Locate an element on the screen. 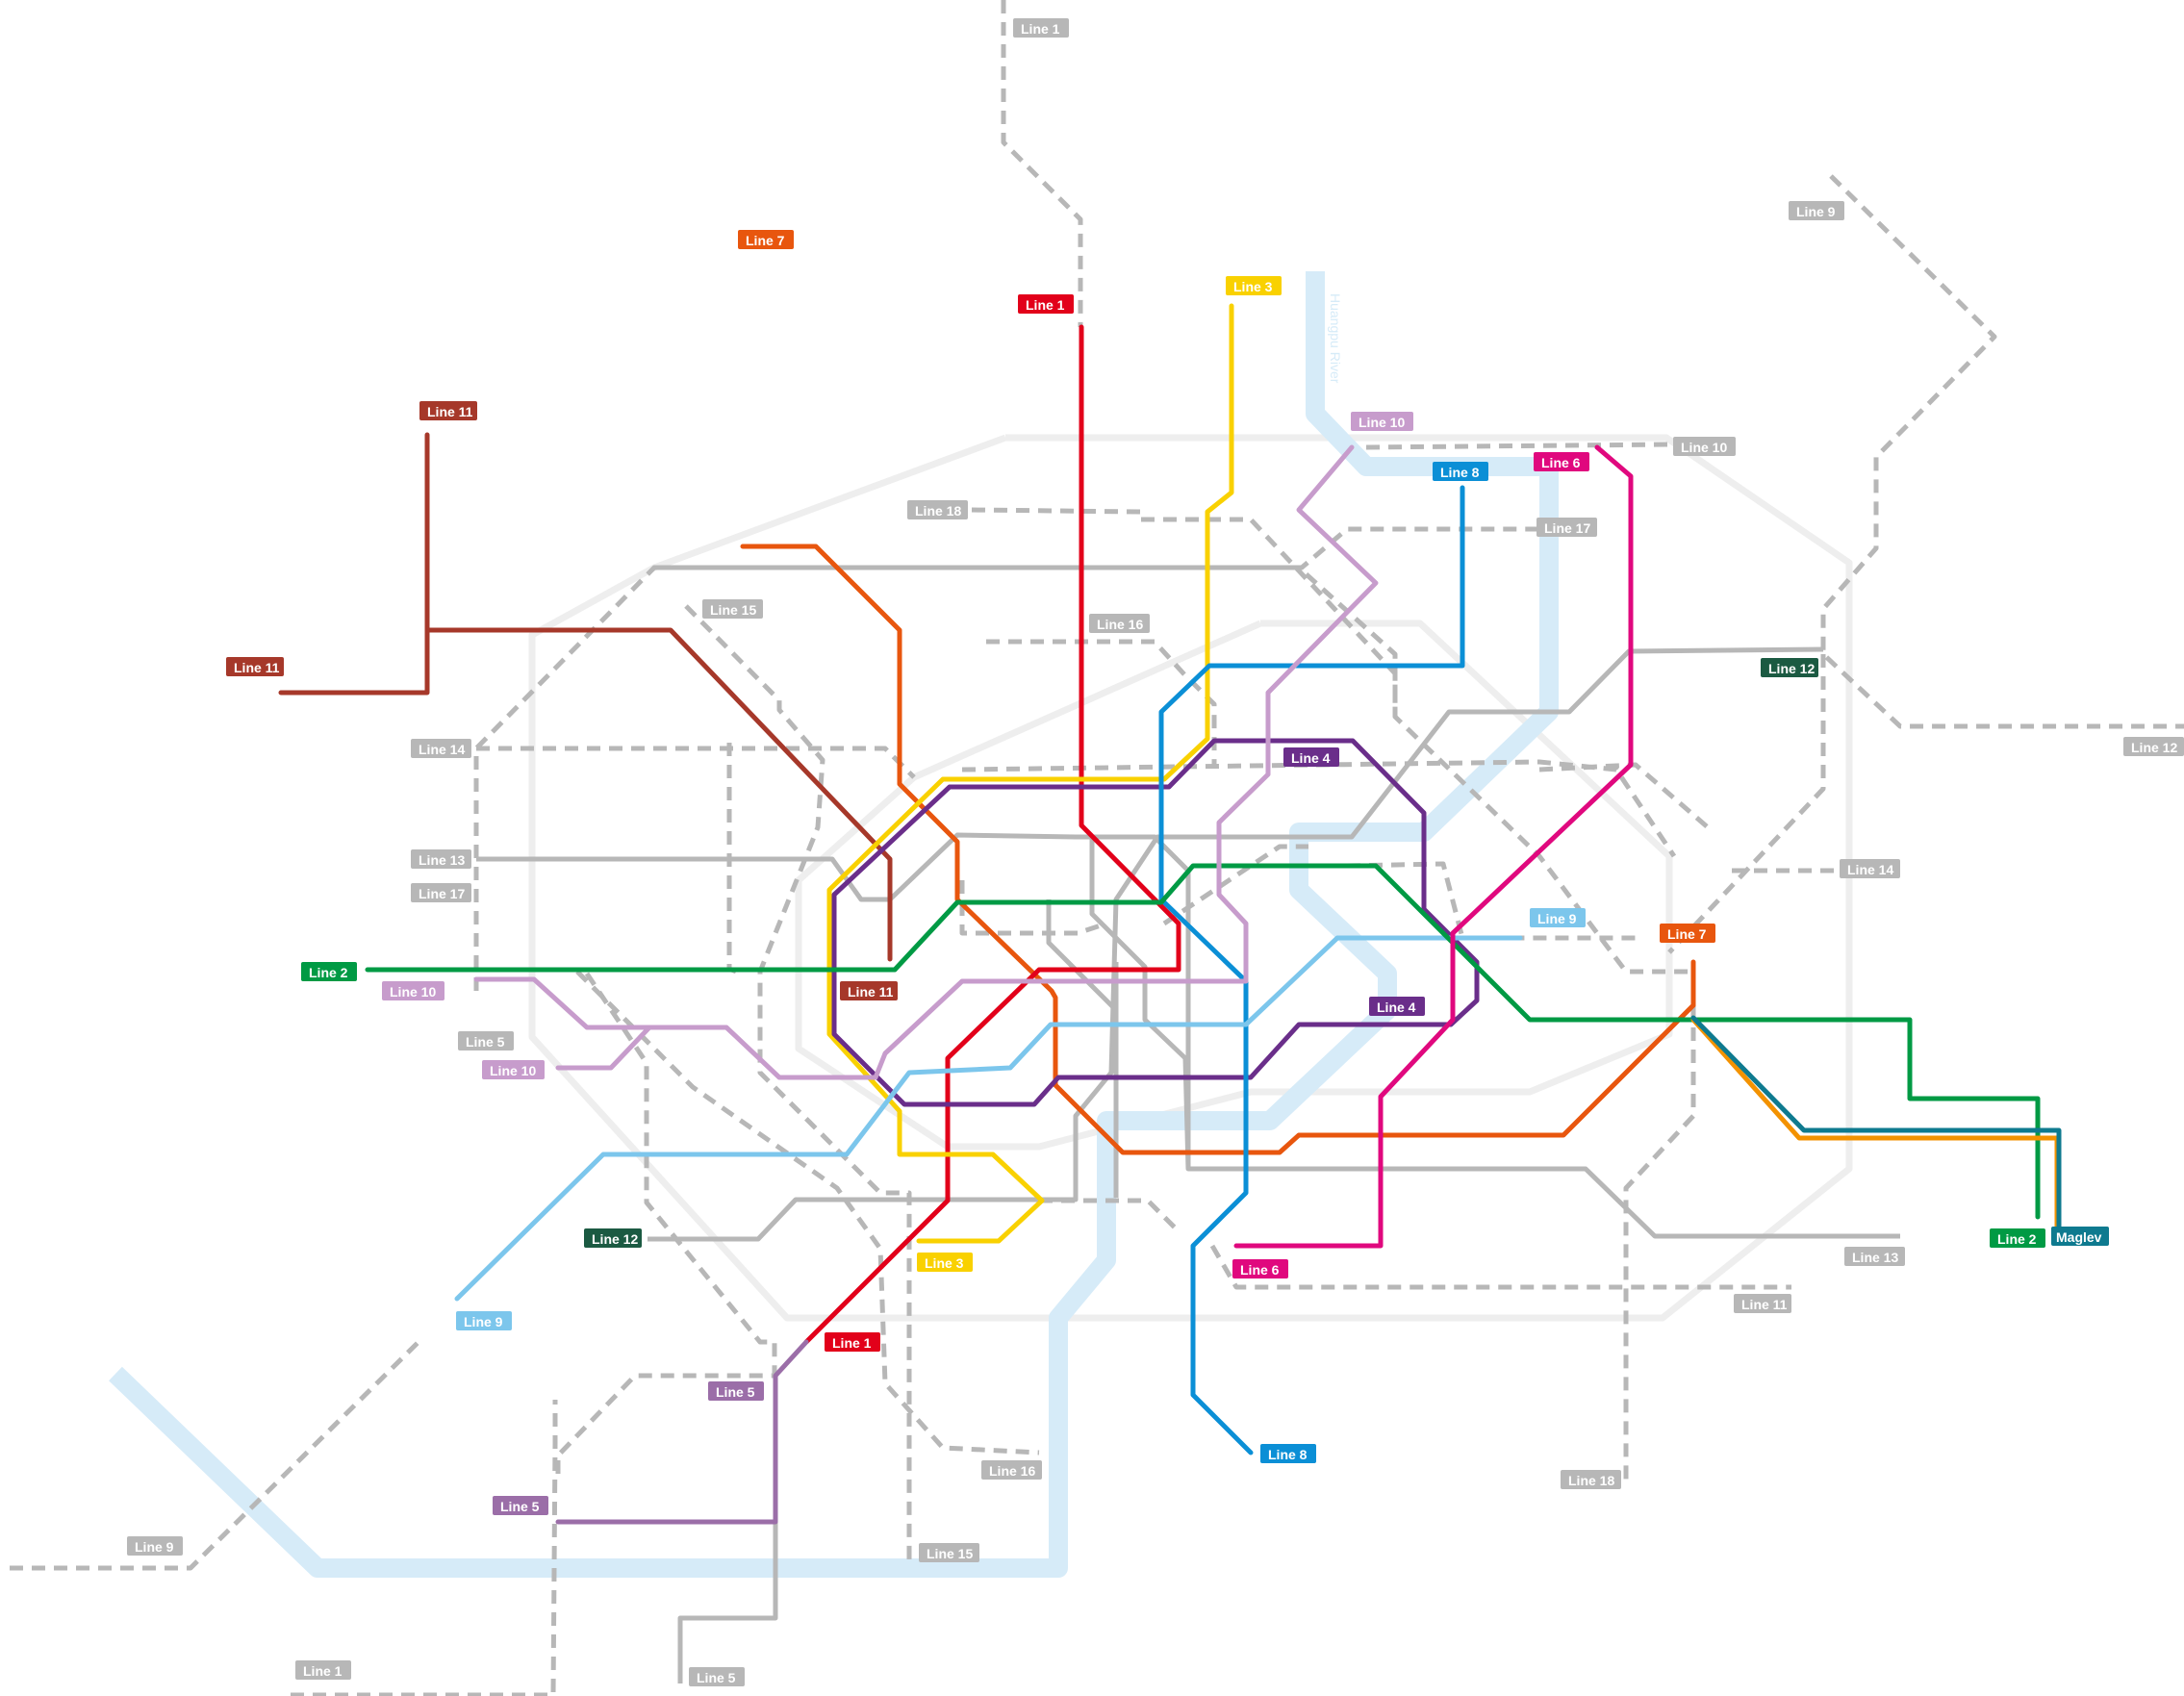 The image size is (2184, 1696). label-line10-north: Line 10 is located at coordinates (1382, 421).